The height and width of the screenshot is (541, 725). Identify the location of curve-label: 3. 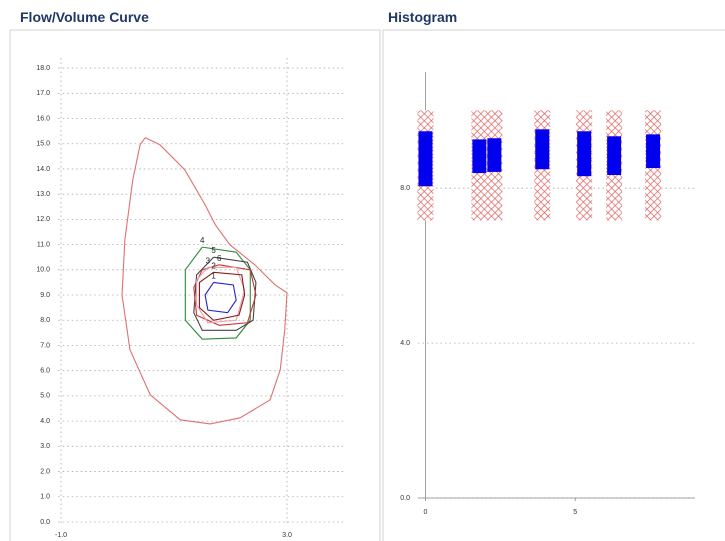
(208, 260).